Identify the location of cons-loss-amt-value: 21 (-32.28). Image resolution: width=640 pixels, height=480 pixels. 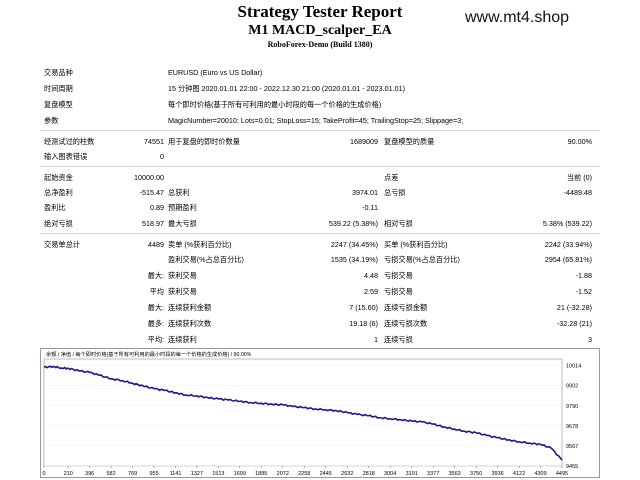
(574, 307).